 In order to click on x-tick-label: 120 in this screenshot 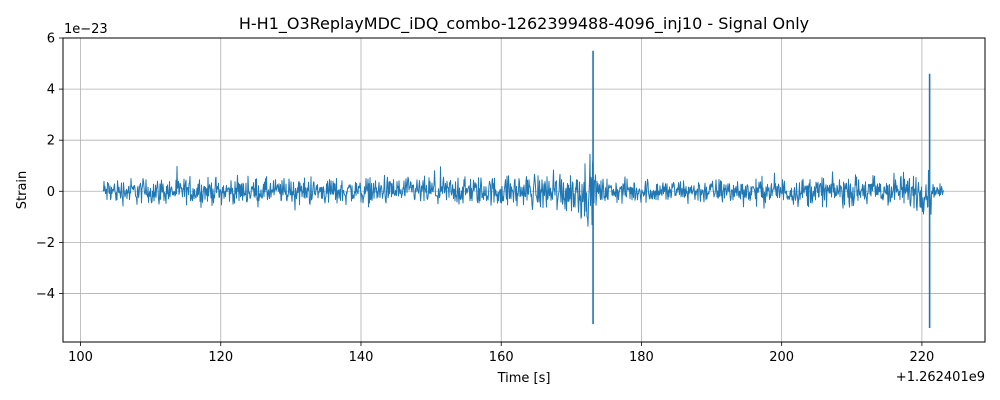, I will do `click(220, 357)`.